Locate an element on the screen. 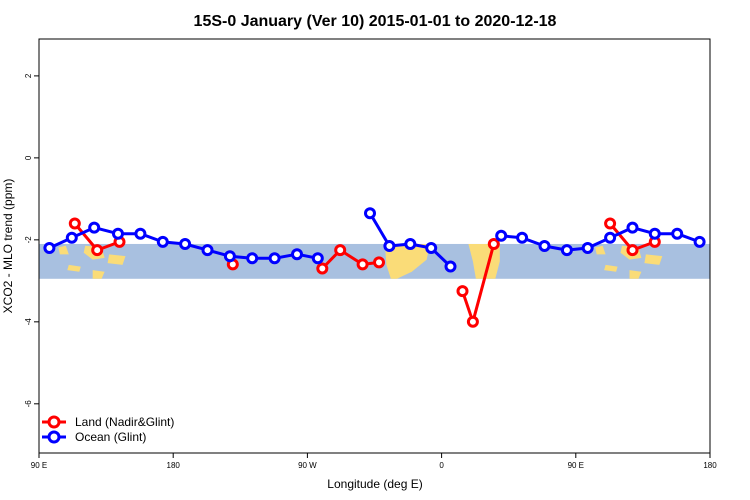 The height and width of the screenshot is (500, 750). y-tick-label: -6 is located at coordinates (28, 404).